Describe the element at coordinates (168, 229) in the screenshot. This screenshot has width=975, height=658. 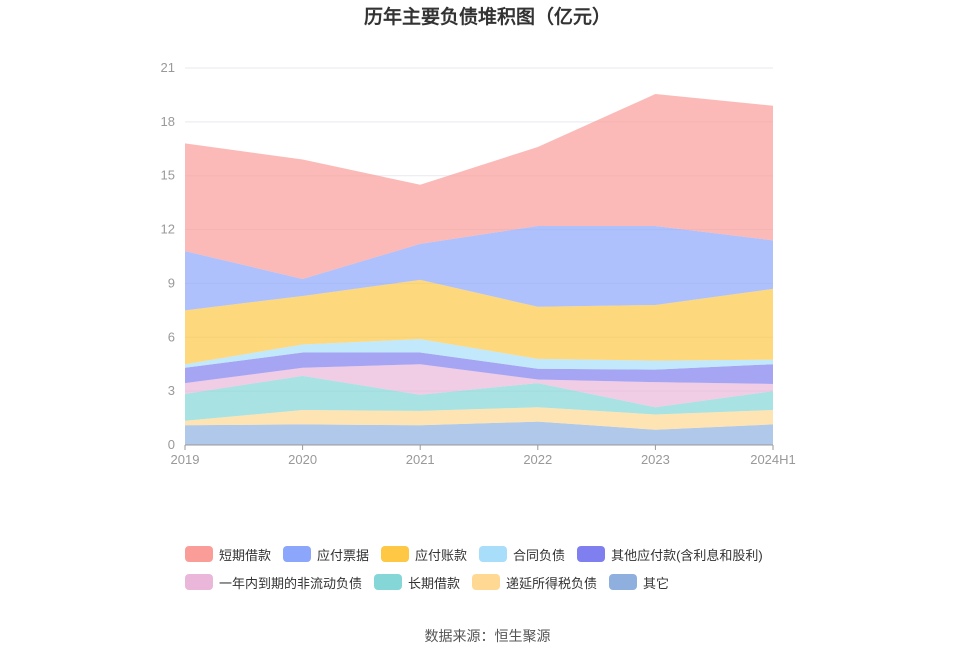
I see `y-tick-label: 12` at that location.